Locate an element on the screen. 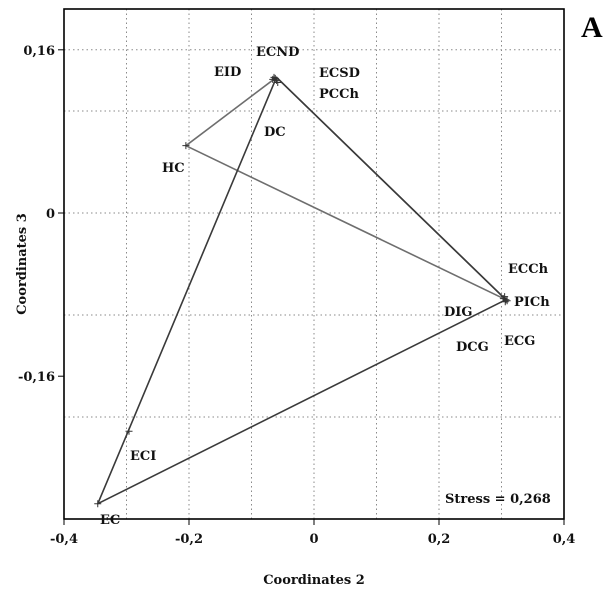 This screenshot has height=592, width=612. point-label-hc: HC is located at coordinates (173, 168).